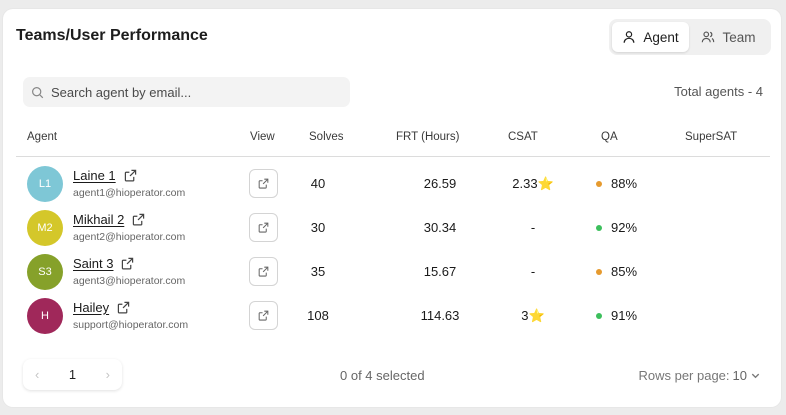  I want to click on team-toggle-label: Team, so click(739, 37).